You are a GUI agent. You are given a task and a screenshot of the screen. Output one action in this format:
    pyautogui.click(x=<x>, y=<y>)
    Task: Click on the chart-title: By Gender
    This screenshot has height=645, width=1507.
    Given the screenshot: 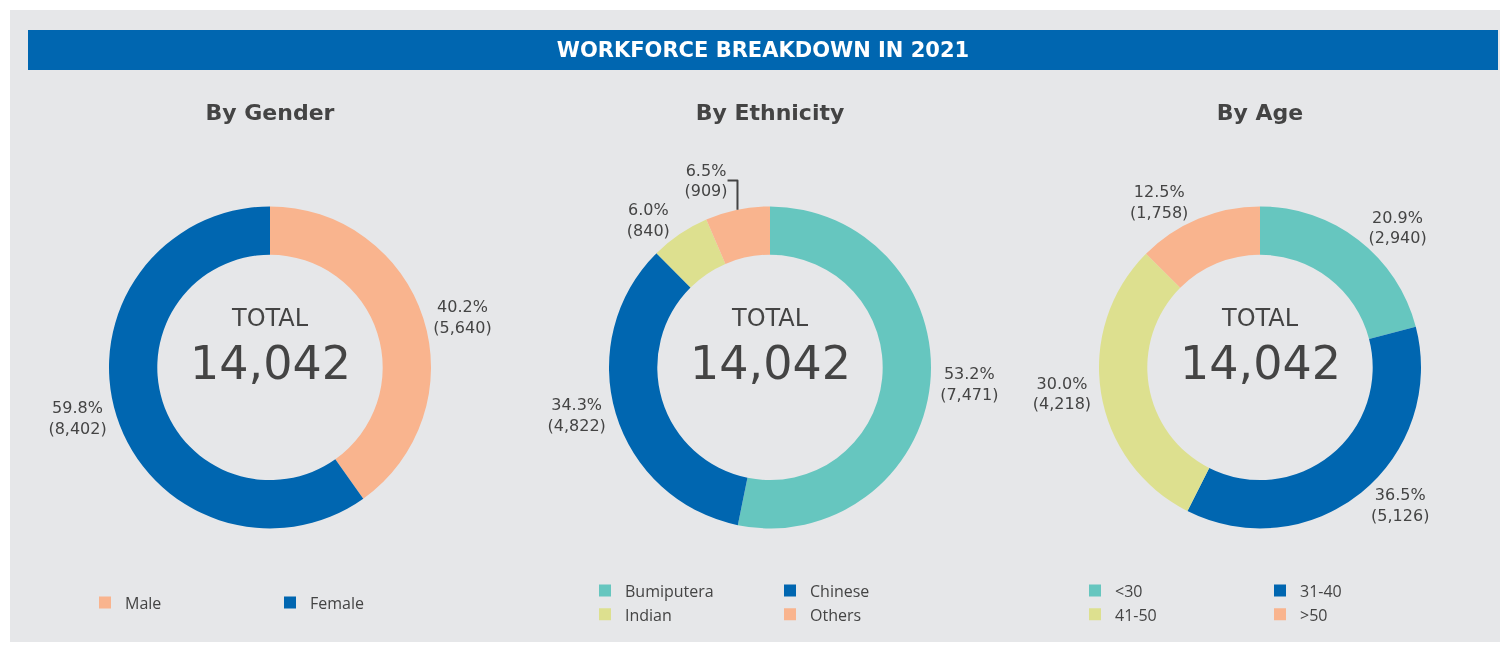 What is the action you would take?
    pyautogui.click(x=270, y=112)
    